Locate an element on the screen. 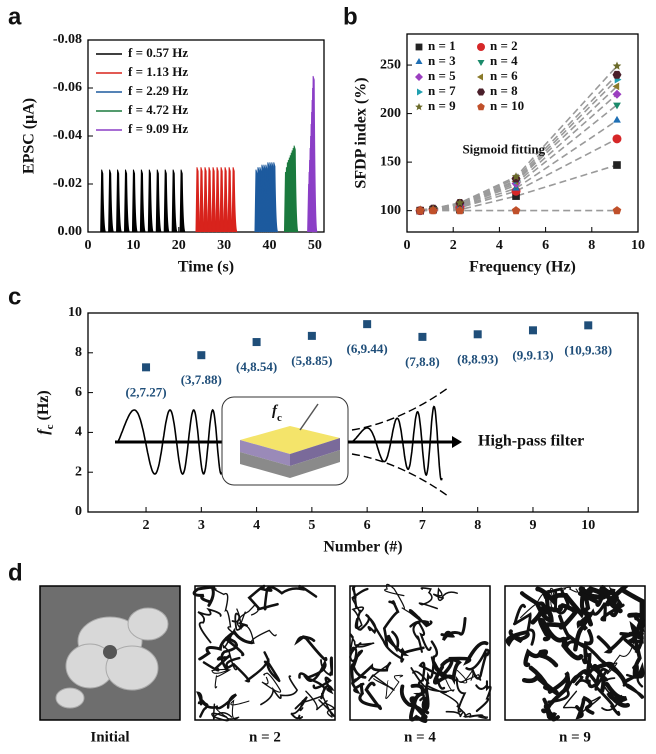  arrow-head is located at coordinates (457, 442).